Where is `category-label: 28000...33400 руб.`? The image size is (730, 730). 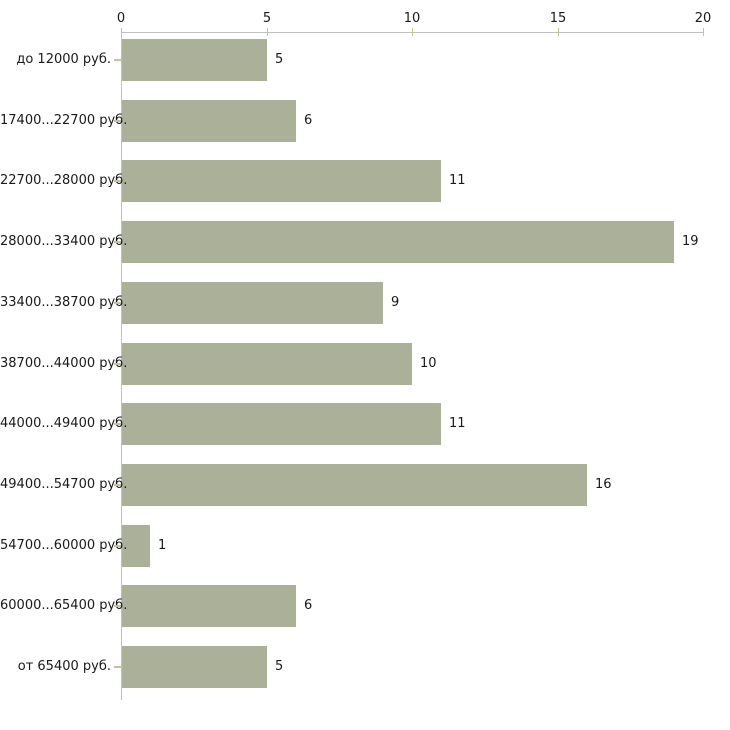 category-label: 28000...33400 руб. is located at coordinates (64, 241).